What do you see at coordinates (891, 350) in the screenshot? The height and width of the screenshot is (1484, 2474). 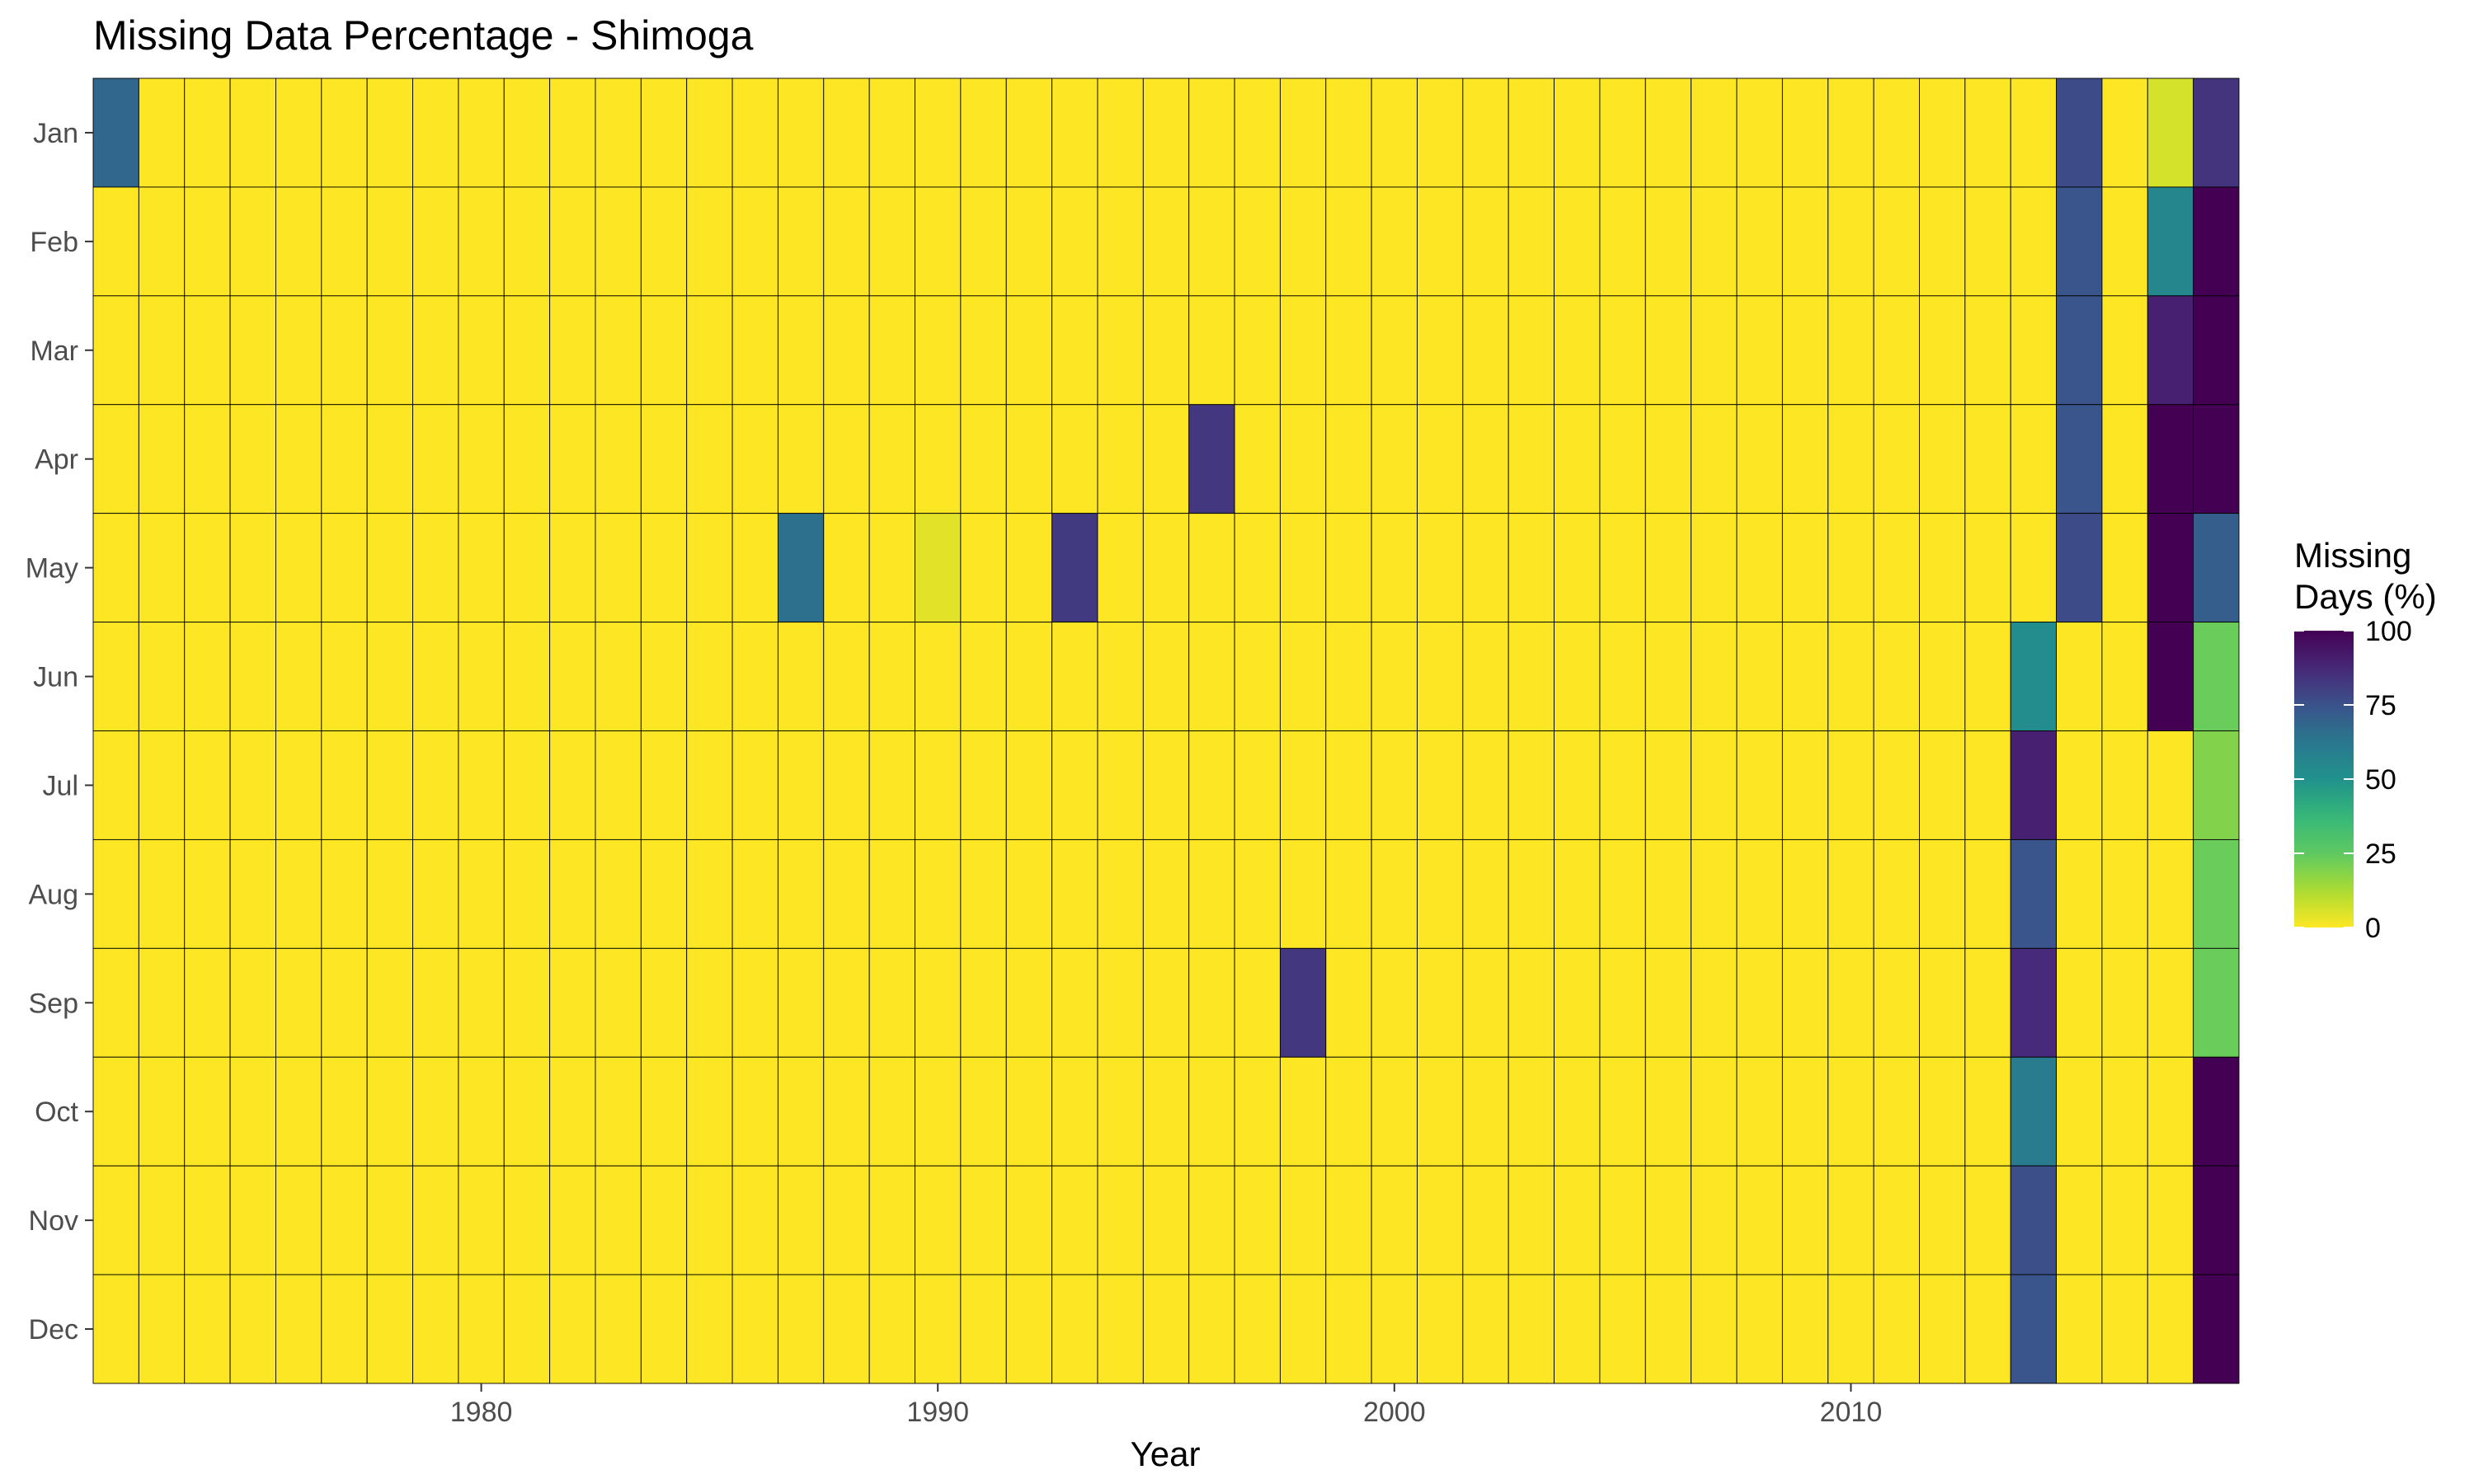 I see `heatmap-cell-1989-mar` at bounding box center [891, 350].